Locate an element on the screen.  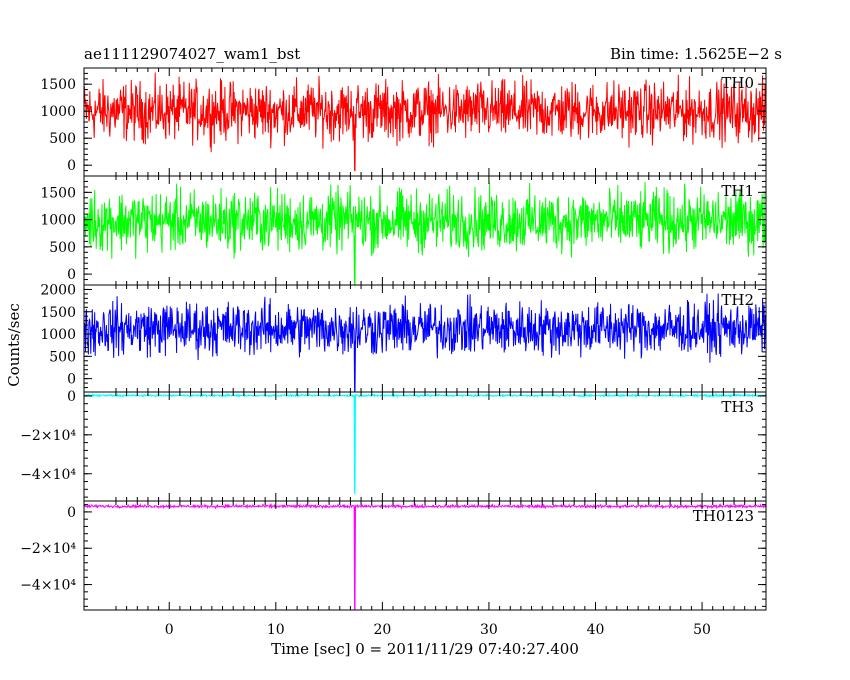
series-th0123 is located at coordinates (425, 556).